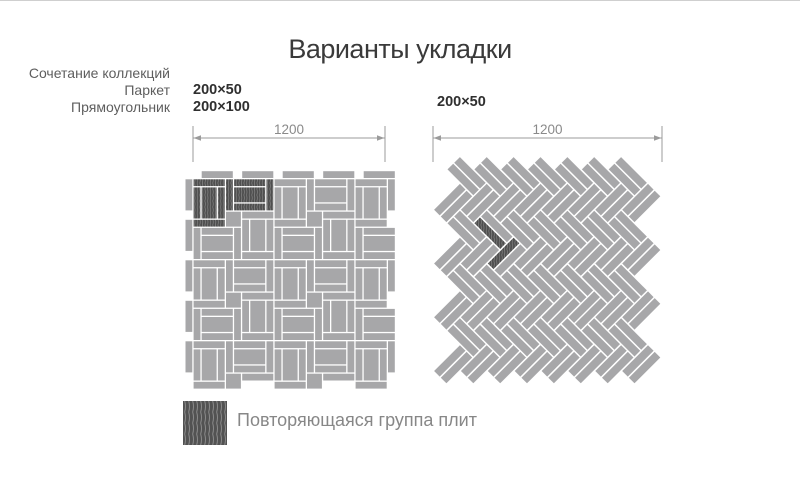  What do you see at coordinates (547, 142) in the screenshot?
I see `right-dimension-line: 1200` at bounding box center [547, 142].